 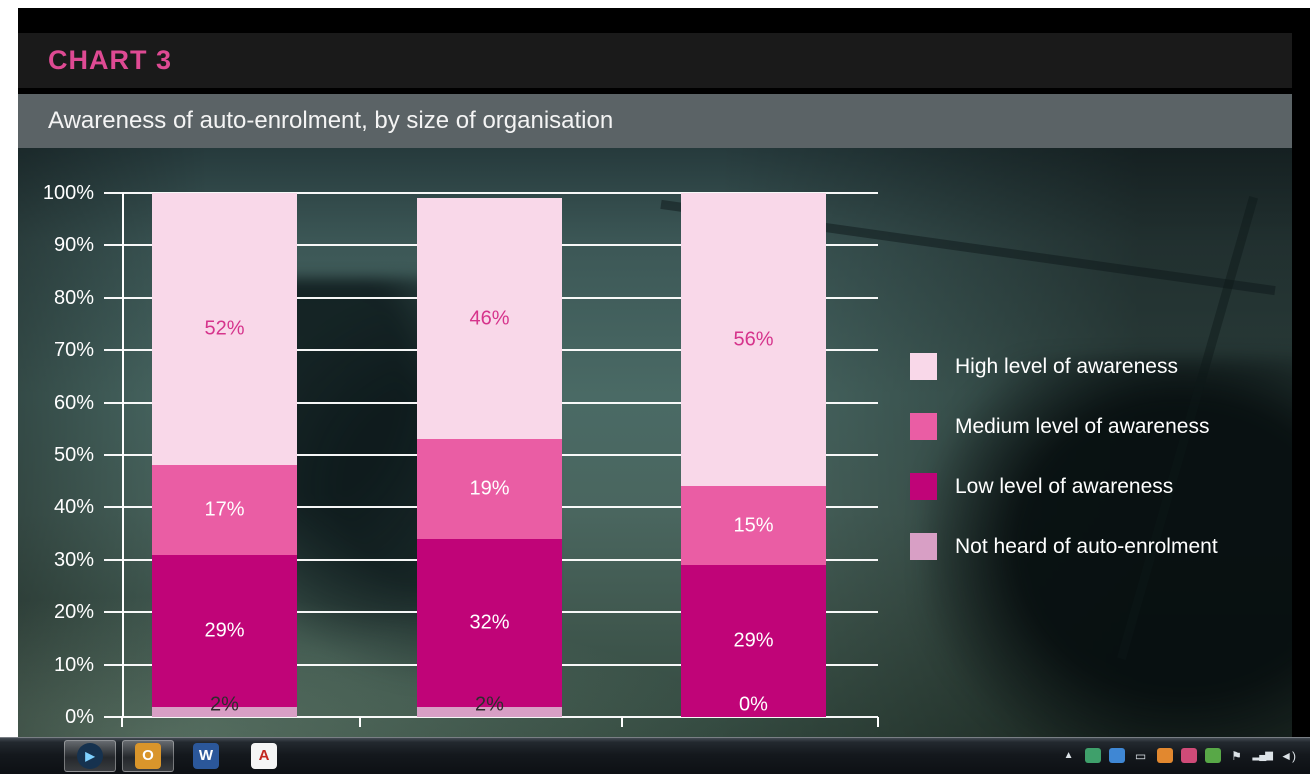 I want to click on y-tick-label: 80%, so click(x=73, y=297).